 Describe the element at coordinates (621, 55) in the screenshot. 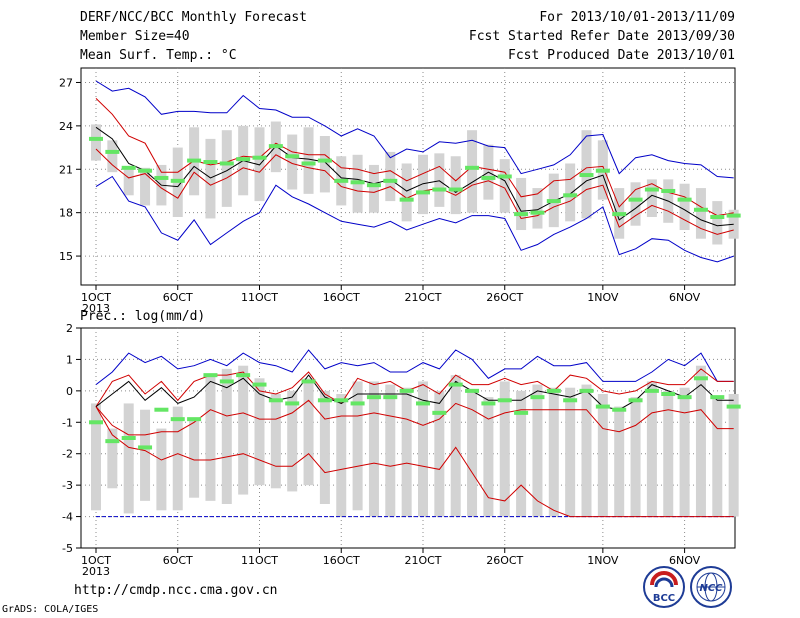

I see `forecast-produced-date-label: Fcst Produced Date 2013/10/01` at that location.